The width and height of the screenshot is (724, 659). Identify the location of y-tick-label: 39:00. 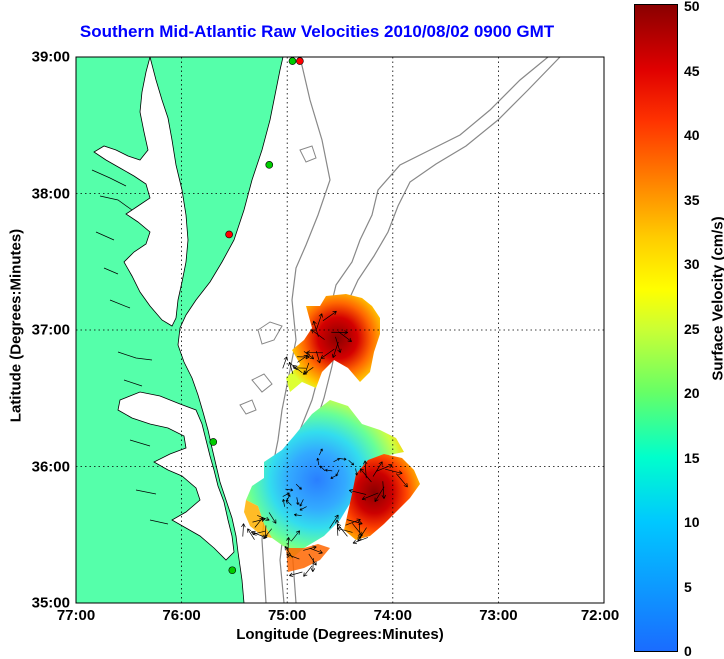
(50, 57).